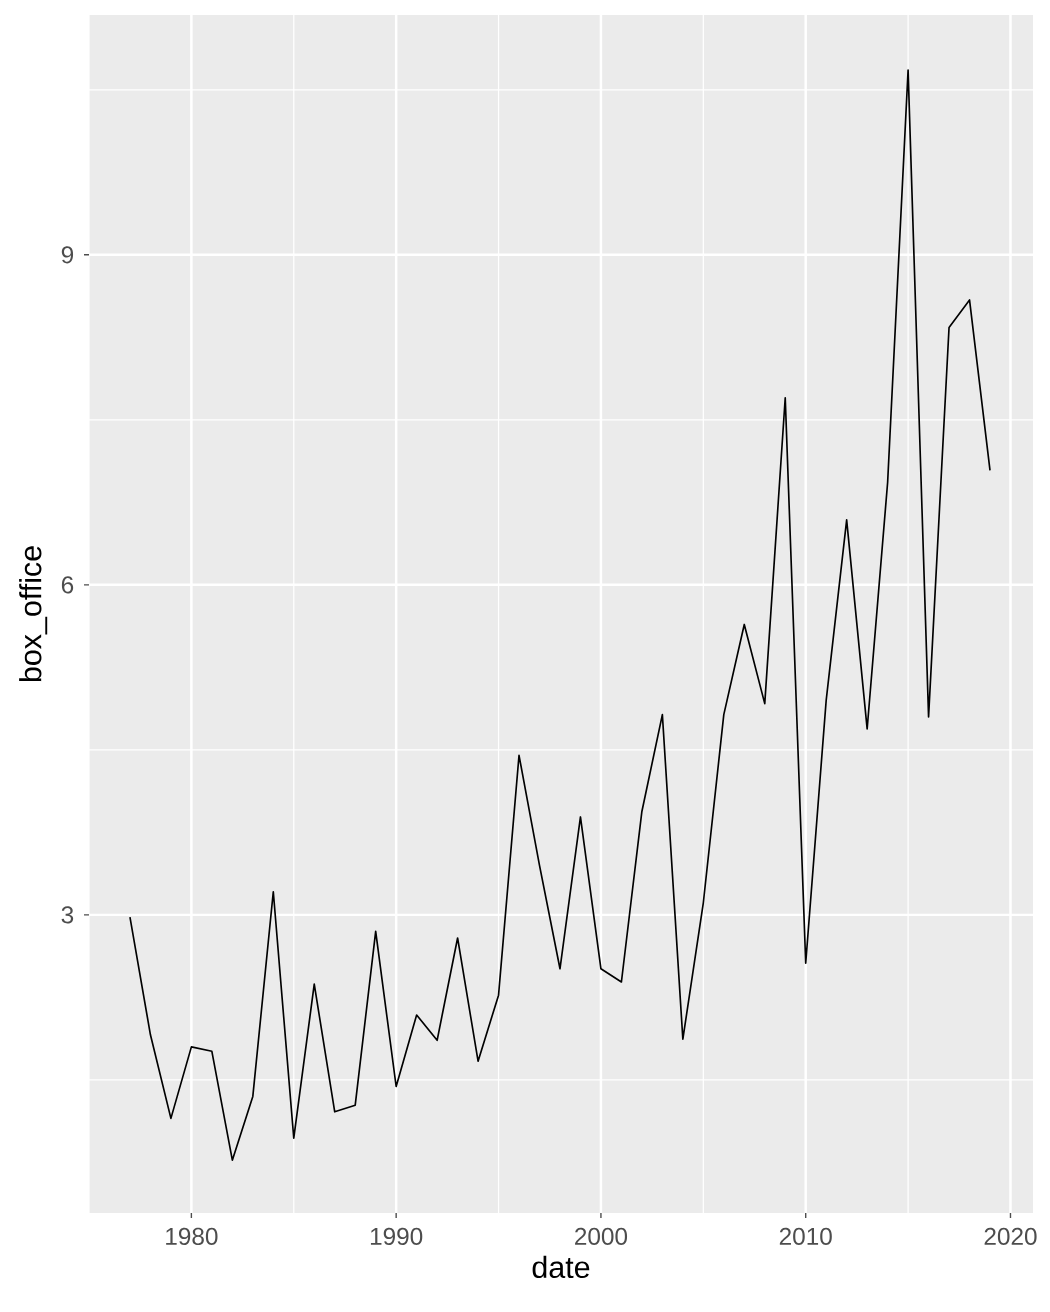  I want to click on x-axis-title: date, so click(561, 1267).